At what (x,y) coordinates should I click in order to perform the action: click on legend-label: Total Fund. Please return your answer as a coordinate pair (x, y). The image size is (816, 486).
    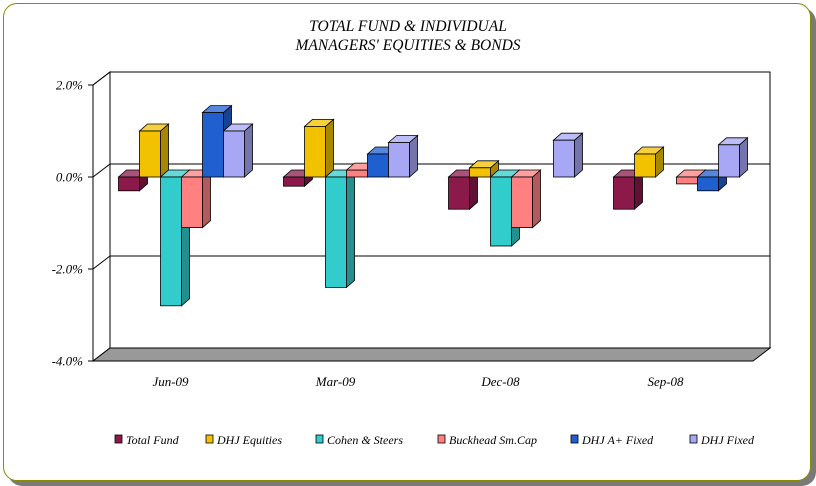
    Looking at the image, I should click on (153, 440).